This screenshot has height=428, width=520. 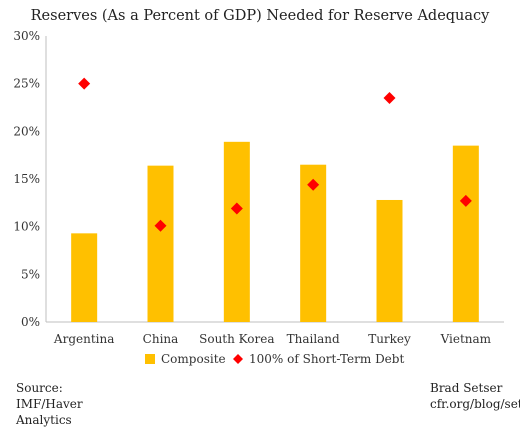 What do you see at coordinates (150, 359) in the screenshot?
I see `legend-swatch-composite` at bounding box center [150, 359].